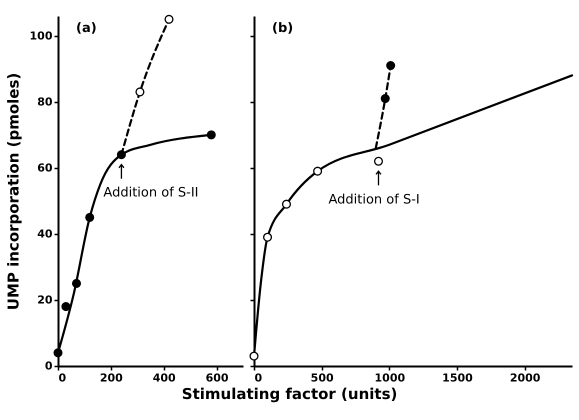 This screenshot has height=420, width=579. Describe the element at coordinates (164, 378) in the screenshot. I see `x-tick-label: 400` at that location.